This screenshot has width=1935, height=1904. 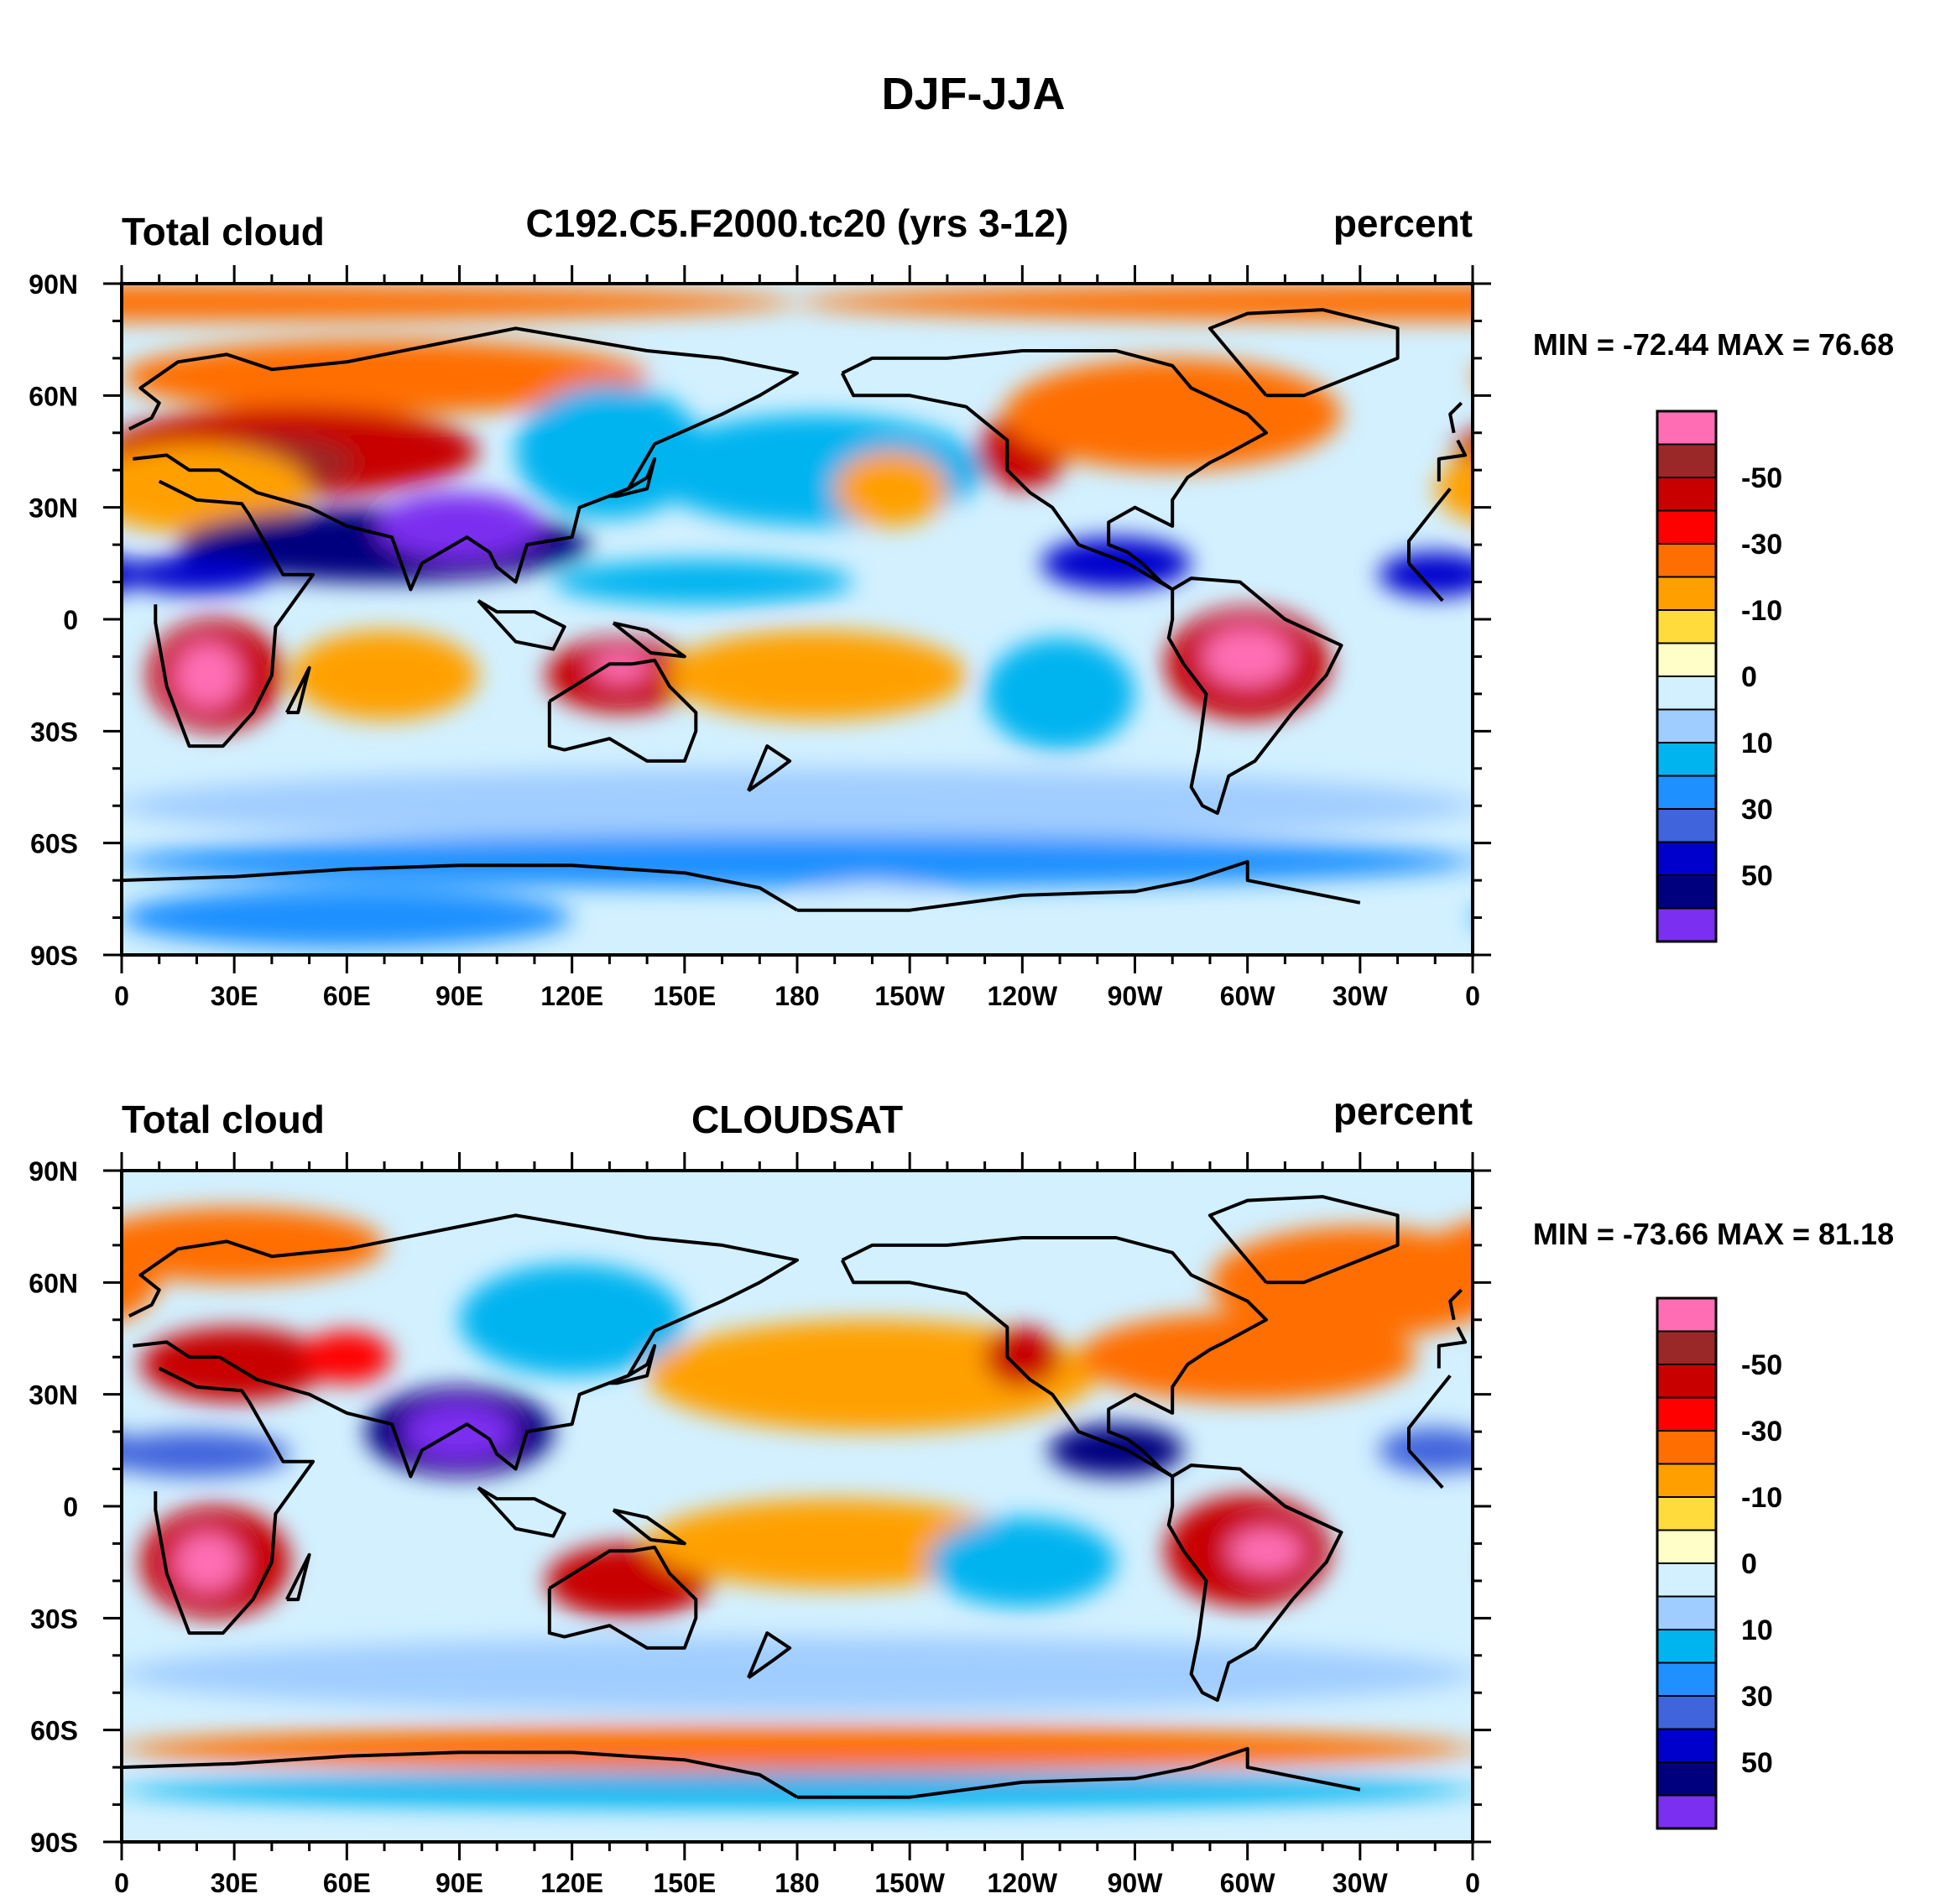 I want to click on longitude-label: 150E, so click(x=684, y=996).